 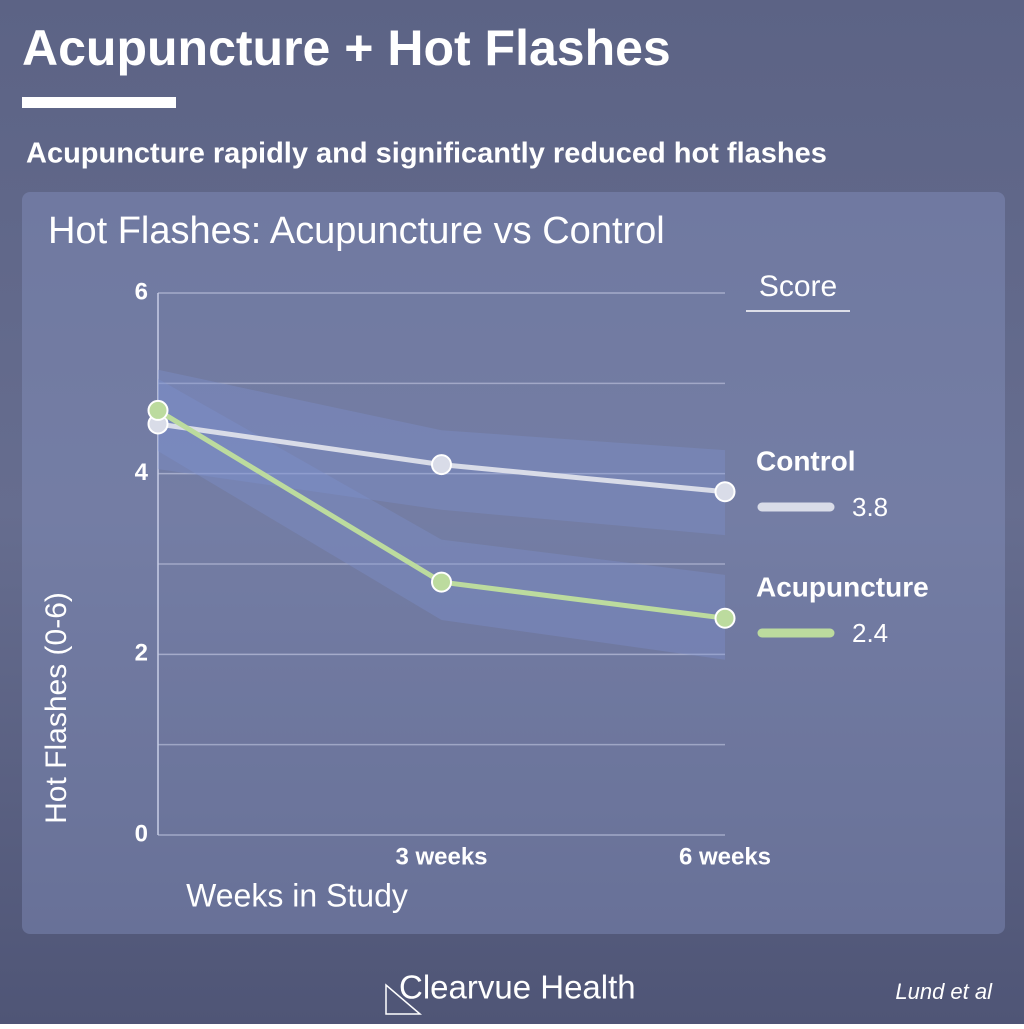 I want to click on legend-value: 3.8, so click(x=870, y=507).